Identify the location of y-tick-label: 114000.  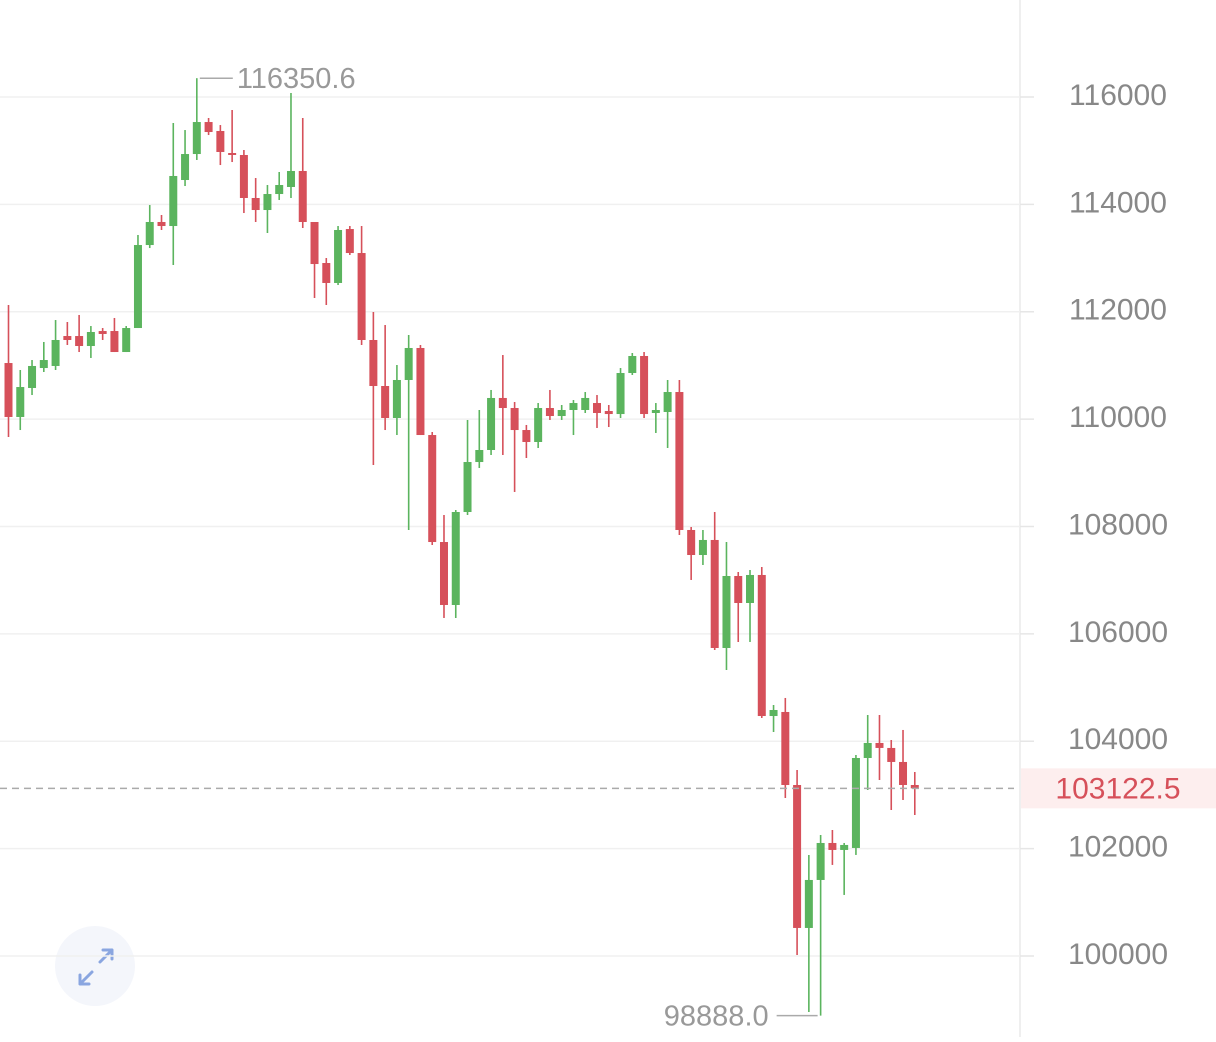
(1118, 202).